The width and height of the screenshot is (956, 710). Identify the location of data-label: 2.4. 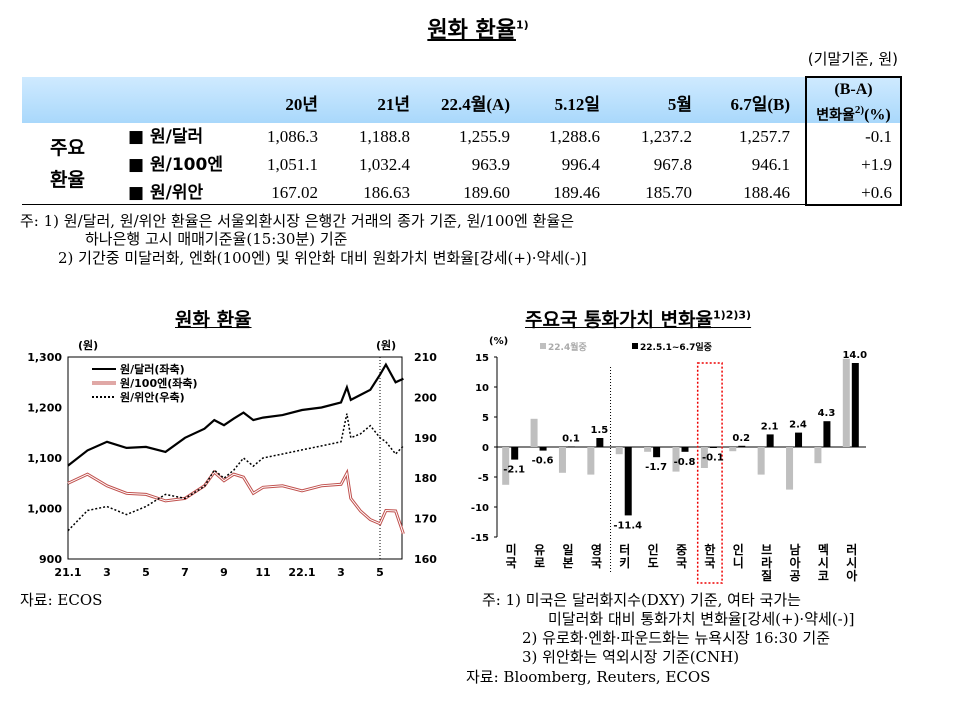
(798, 425).